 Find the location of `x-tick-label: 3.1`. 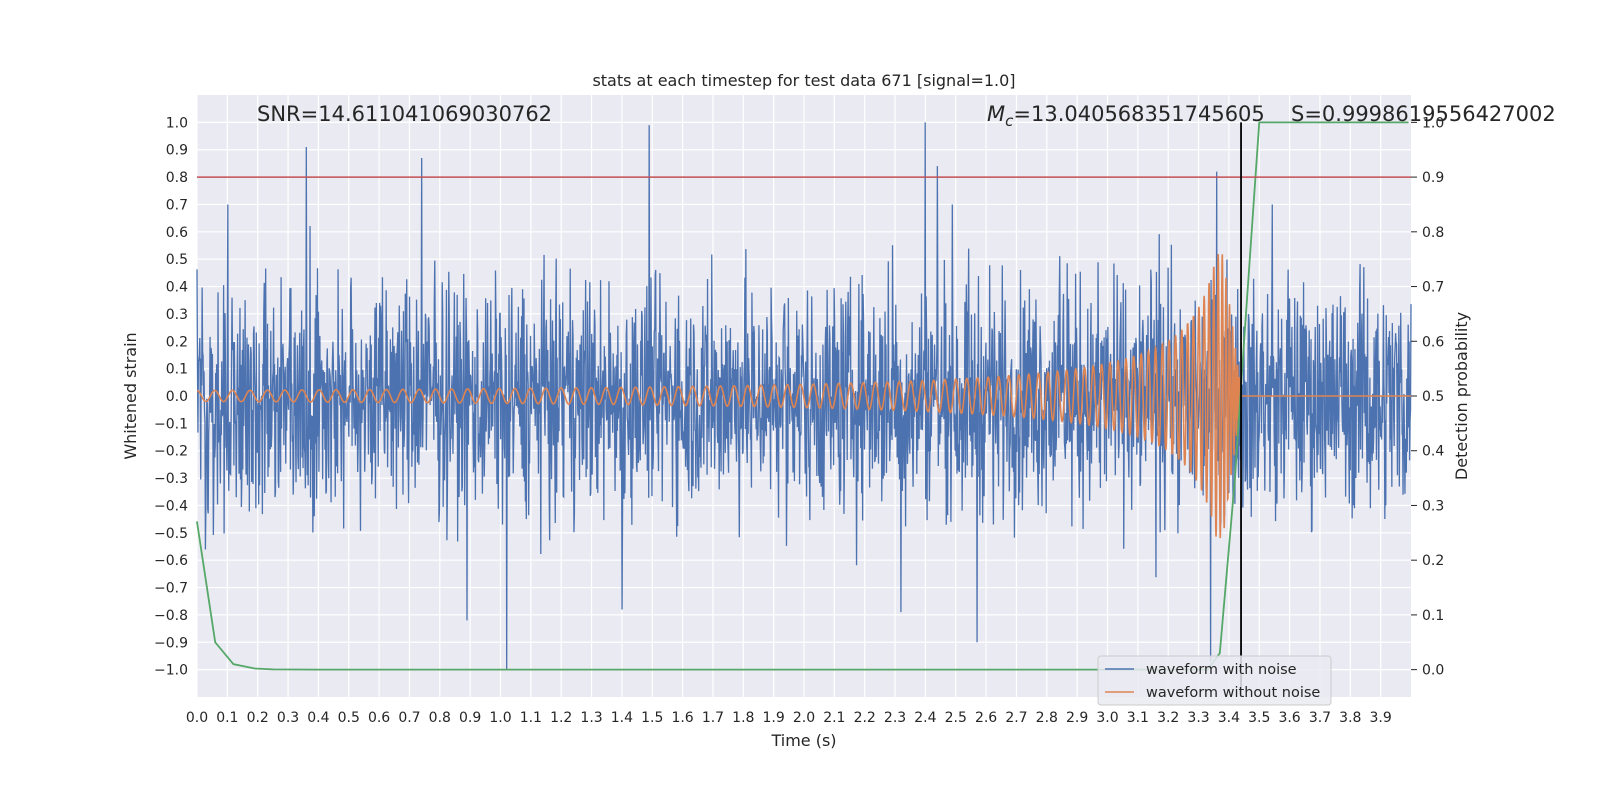

x-tick-label: 3.1 is located at coordinates (1138, 718).